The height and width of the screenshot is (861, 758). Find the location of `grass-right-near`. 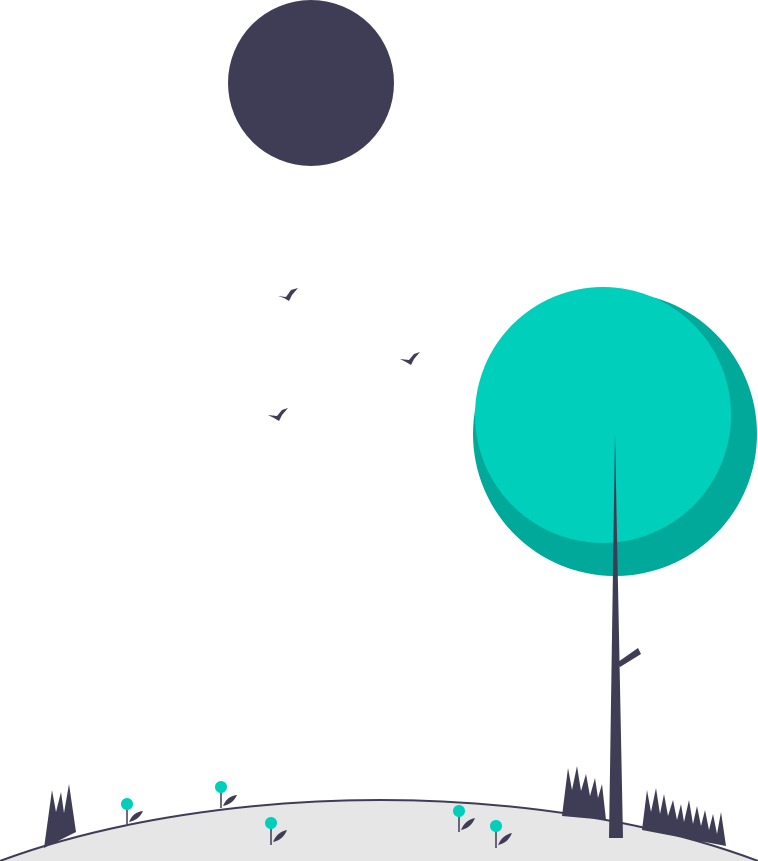

grass-right-near is located at coordinates (584, 793).